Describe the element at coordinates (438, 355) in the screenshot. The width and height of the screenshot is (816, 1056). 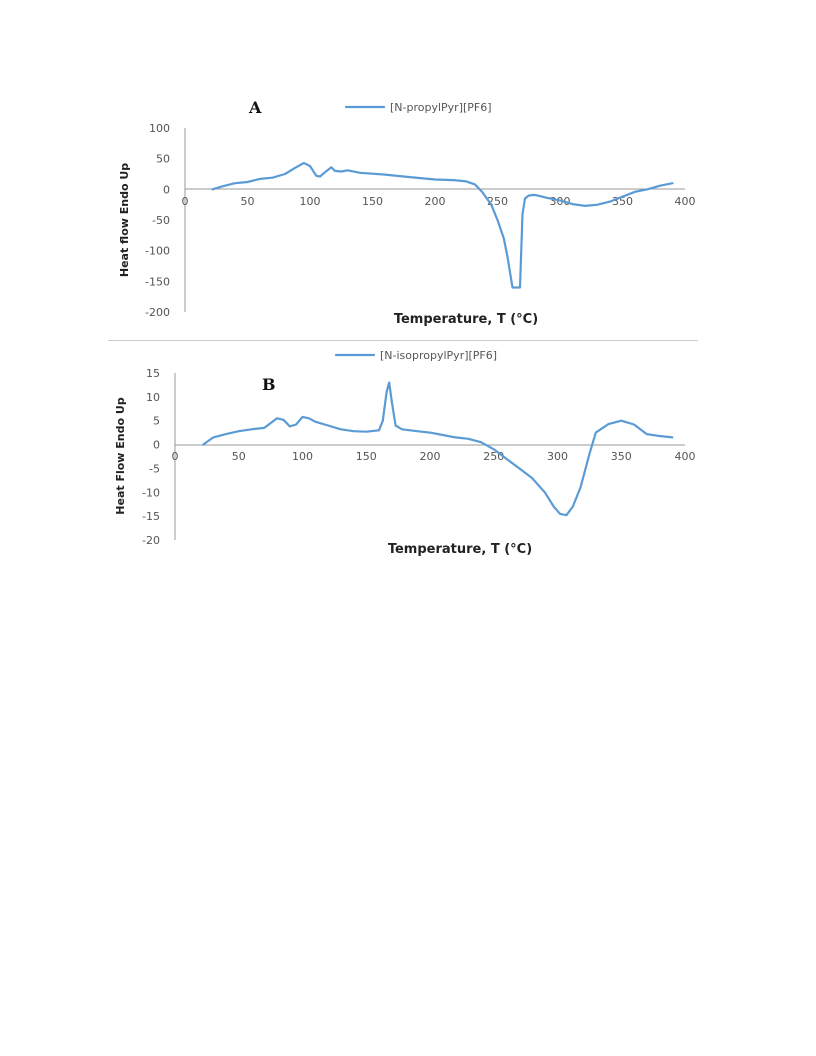
I see `legend-label-b: [N-isopropylPyr][PF6]` at that location.